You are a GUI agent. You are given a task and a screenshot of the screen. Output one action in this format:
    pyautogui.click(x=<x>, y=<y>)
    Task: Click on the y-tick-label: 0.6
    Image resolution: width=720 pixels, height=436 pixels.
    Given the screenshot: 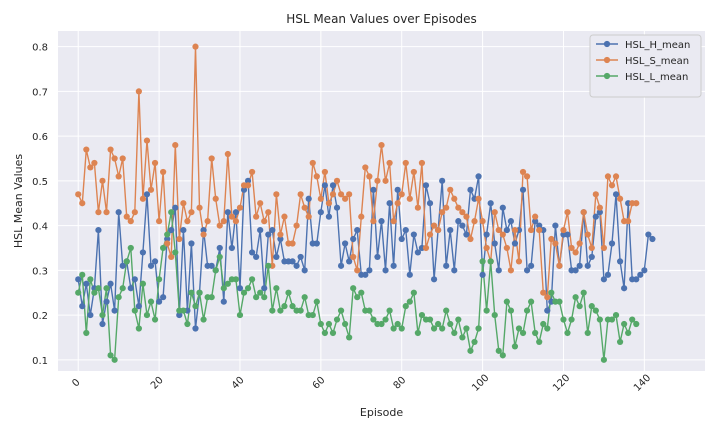 What is the action you would take?
    pyautogui.click(x=40, y=137)
    